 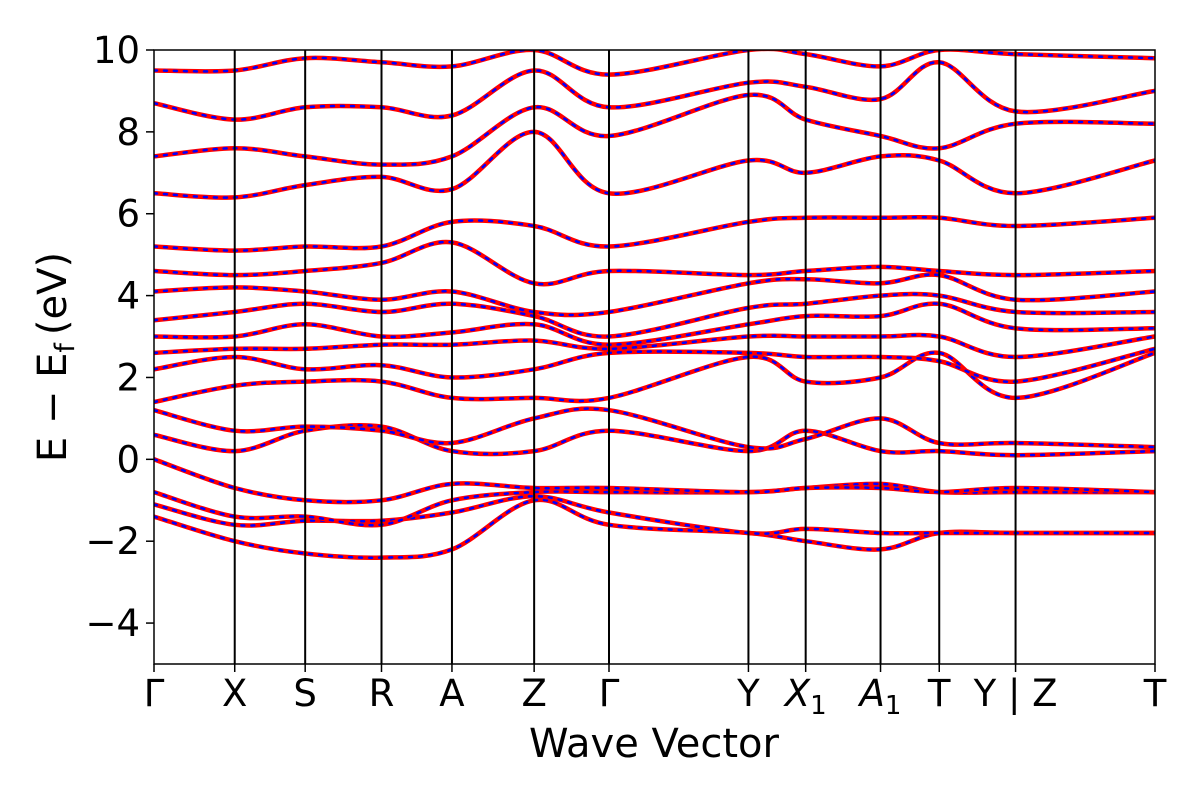 What do you see at coordinates (805, 696) in the screenshot?
I see `x-tick-label: X1` at bounding box center [805, 696].